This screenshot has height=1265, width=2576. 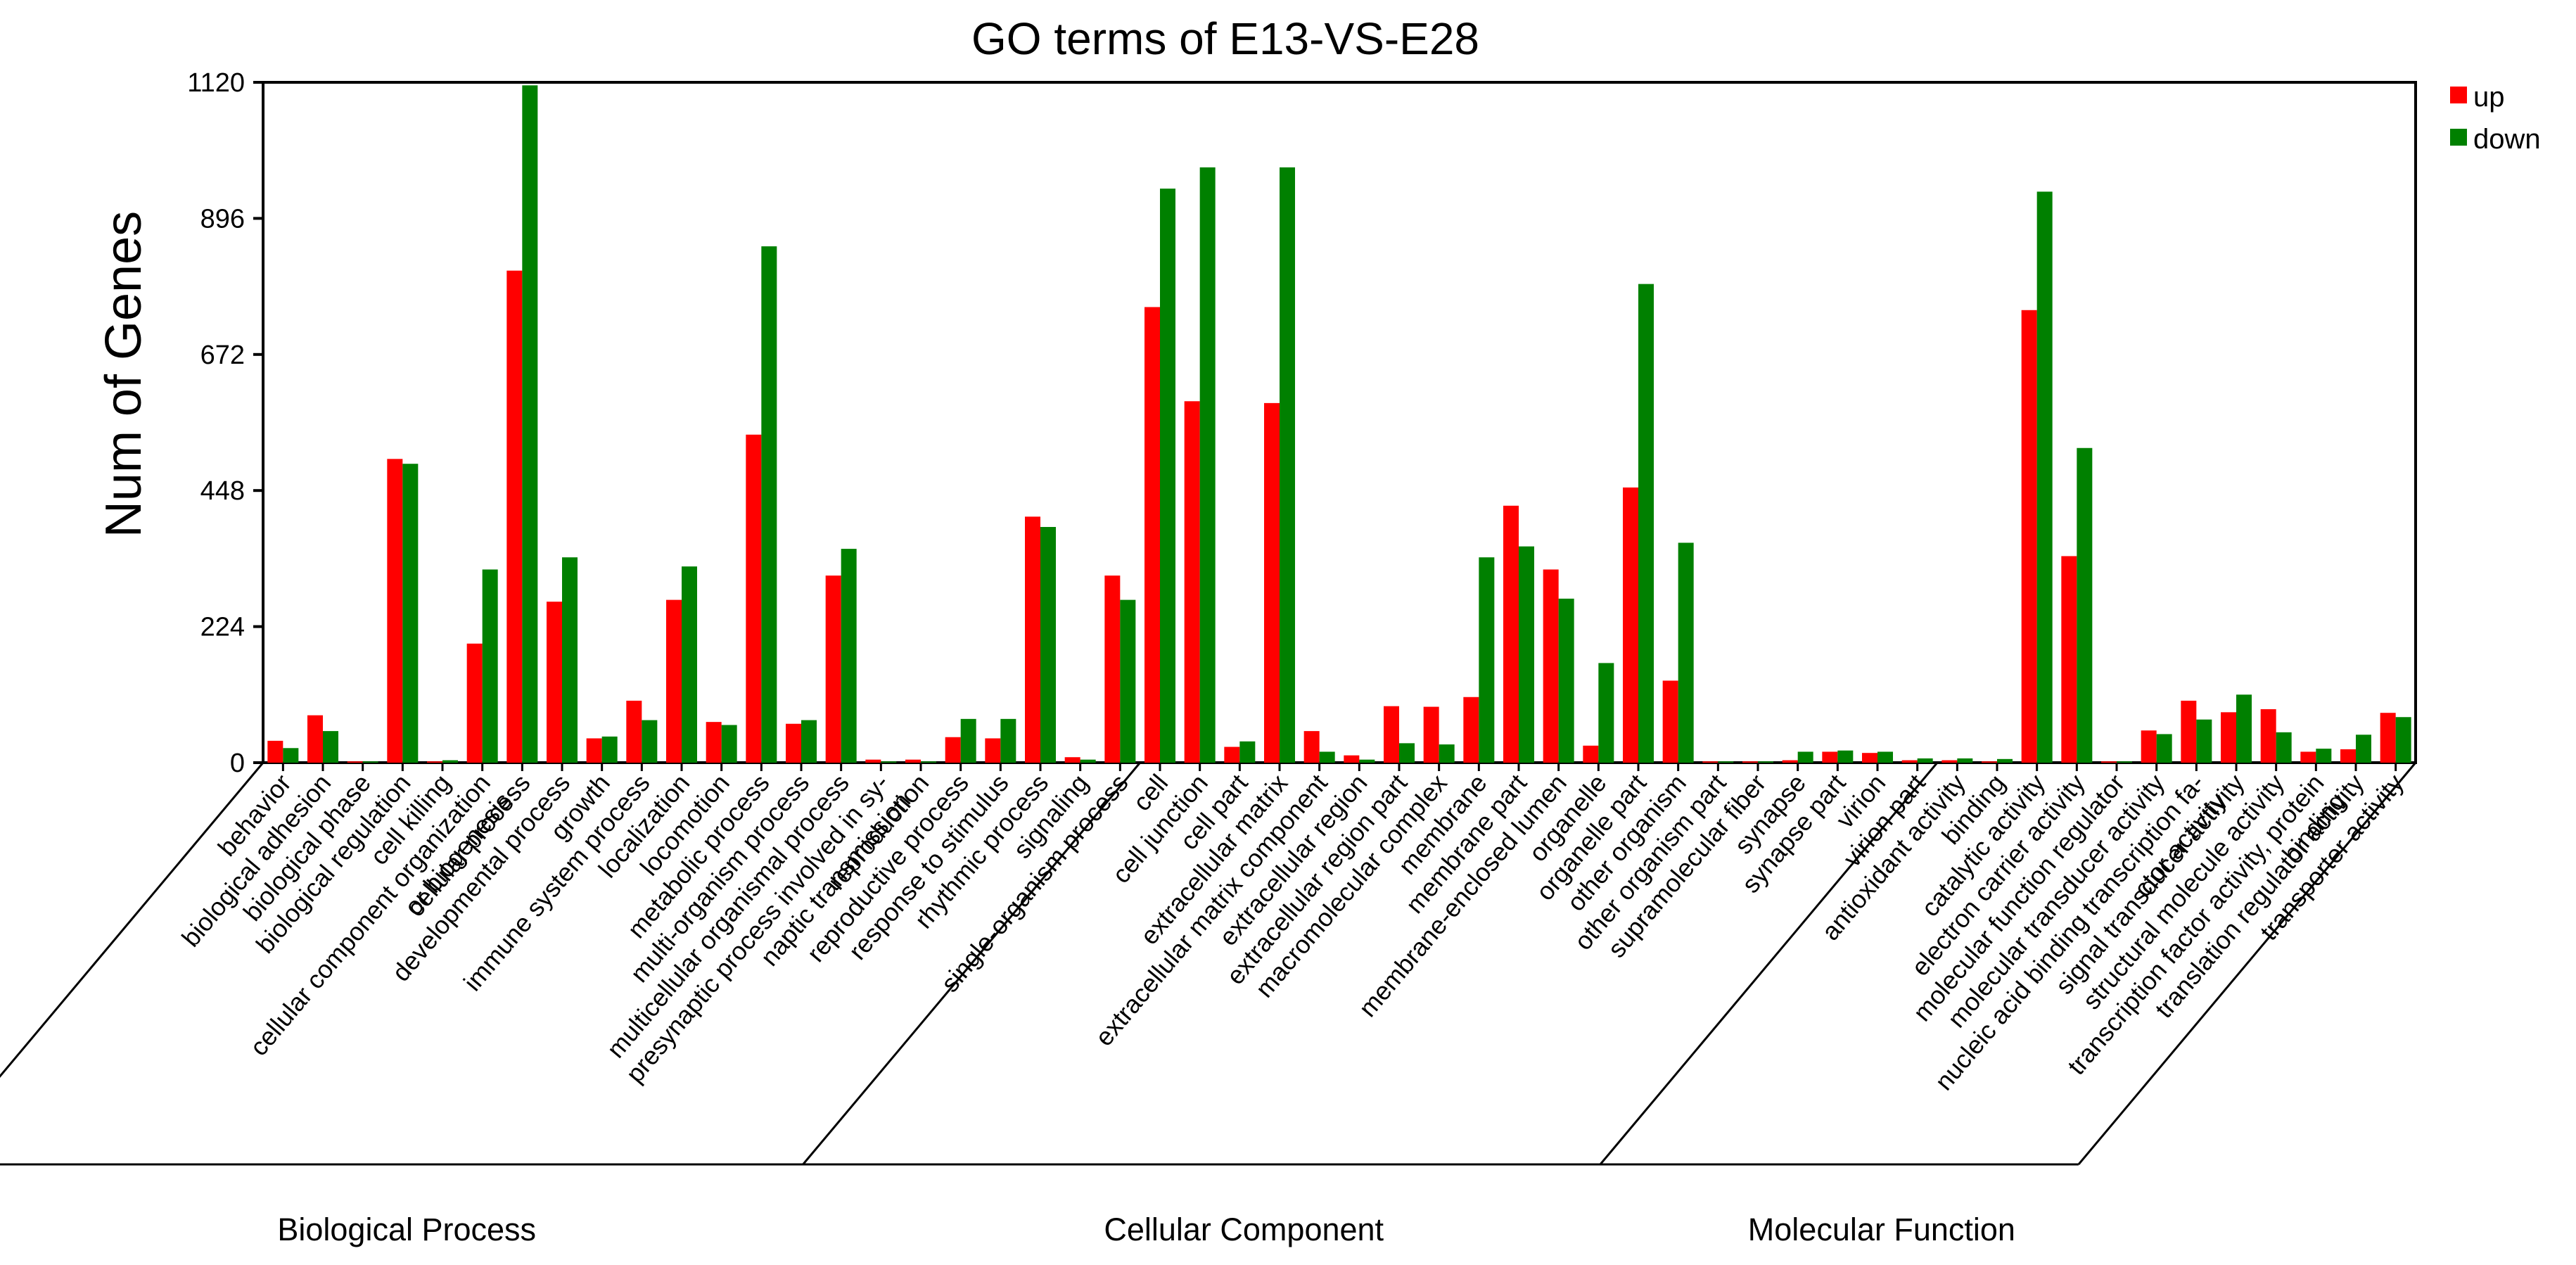 I want to click on chart-title: GO terms of E13-VS-E28, so click(x=1225, y=39).